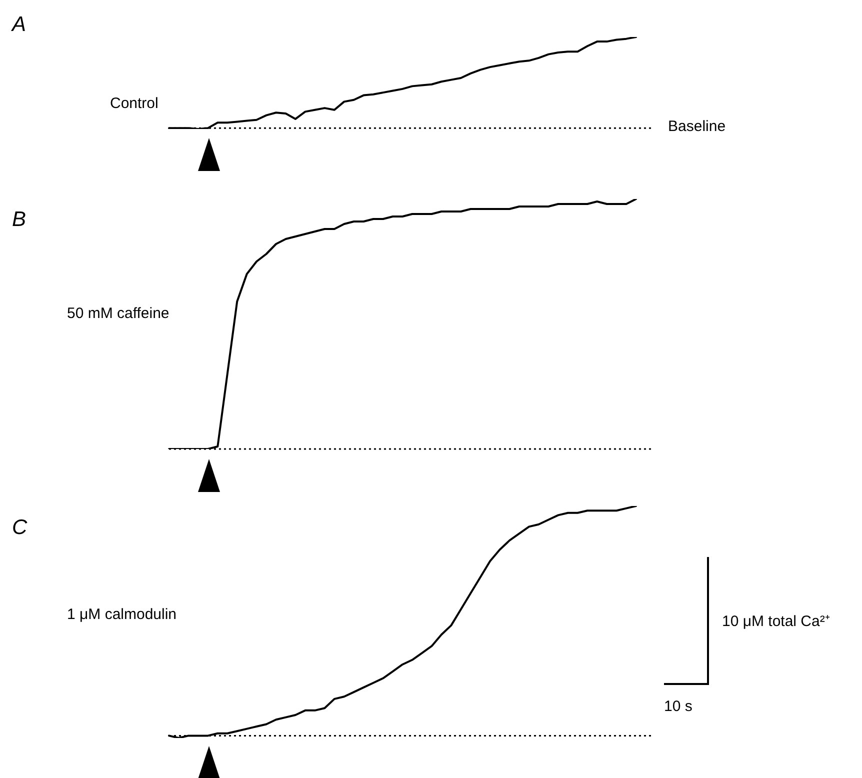 The width and height of the screenshot is (862, 778). What do you see at coordinates (20, 528) in the screenshot?
I see `text: C` at bounding box center [20, 528].